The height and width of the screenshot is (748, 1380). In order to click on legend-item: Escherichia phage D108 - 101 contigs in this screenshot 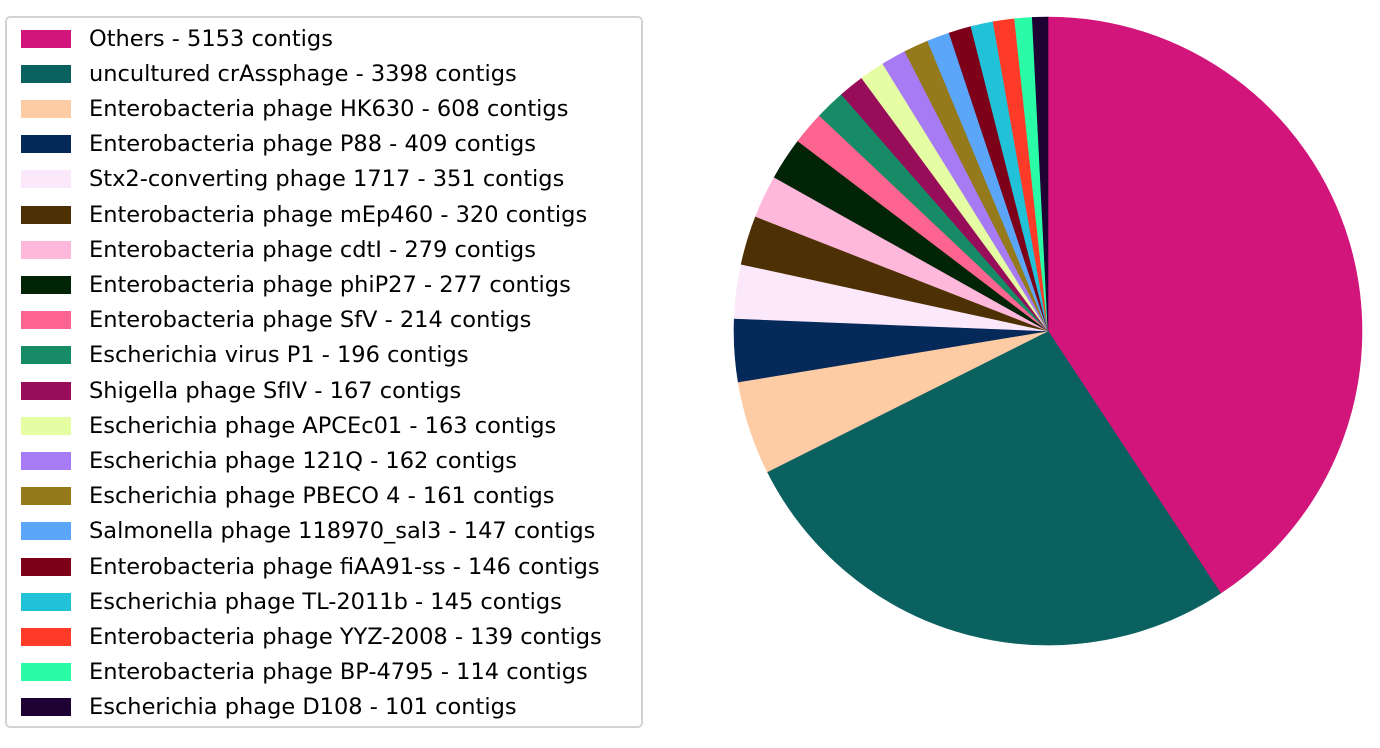, I will do `click(269, 707)`.